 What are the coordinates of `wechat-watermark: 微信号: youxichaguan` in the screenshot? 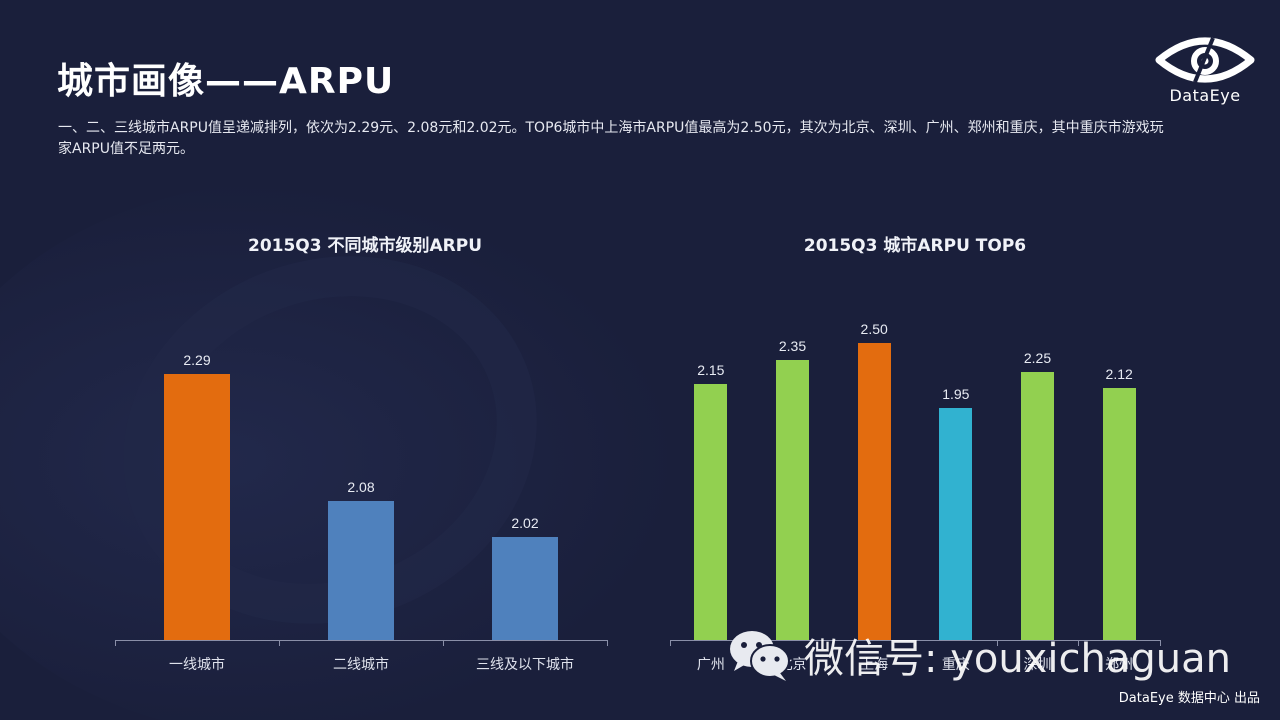 It's located at (979, 655).